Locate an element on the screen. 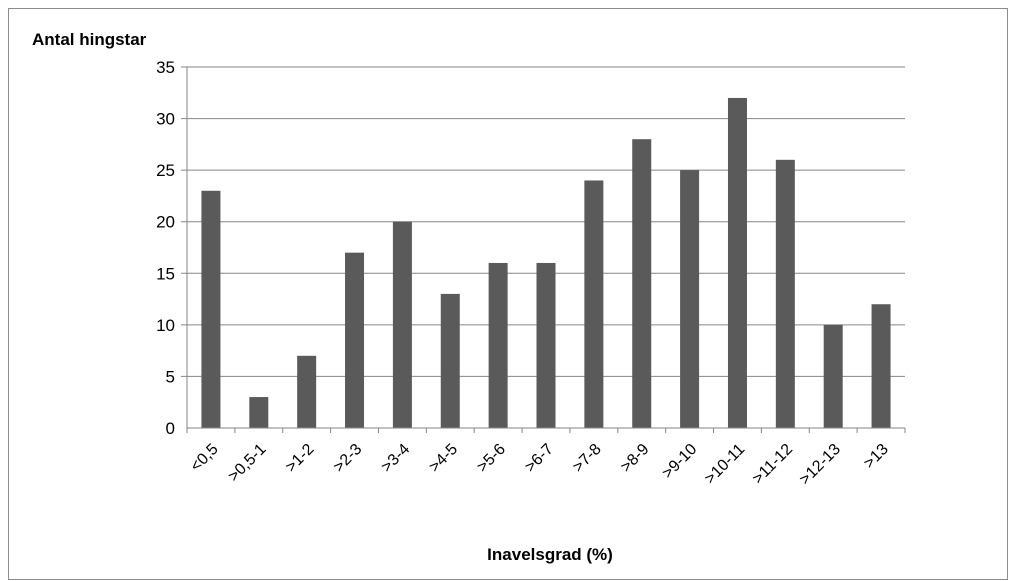  x-tick-label: >1-2 is located at coordinates (300, 458).